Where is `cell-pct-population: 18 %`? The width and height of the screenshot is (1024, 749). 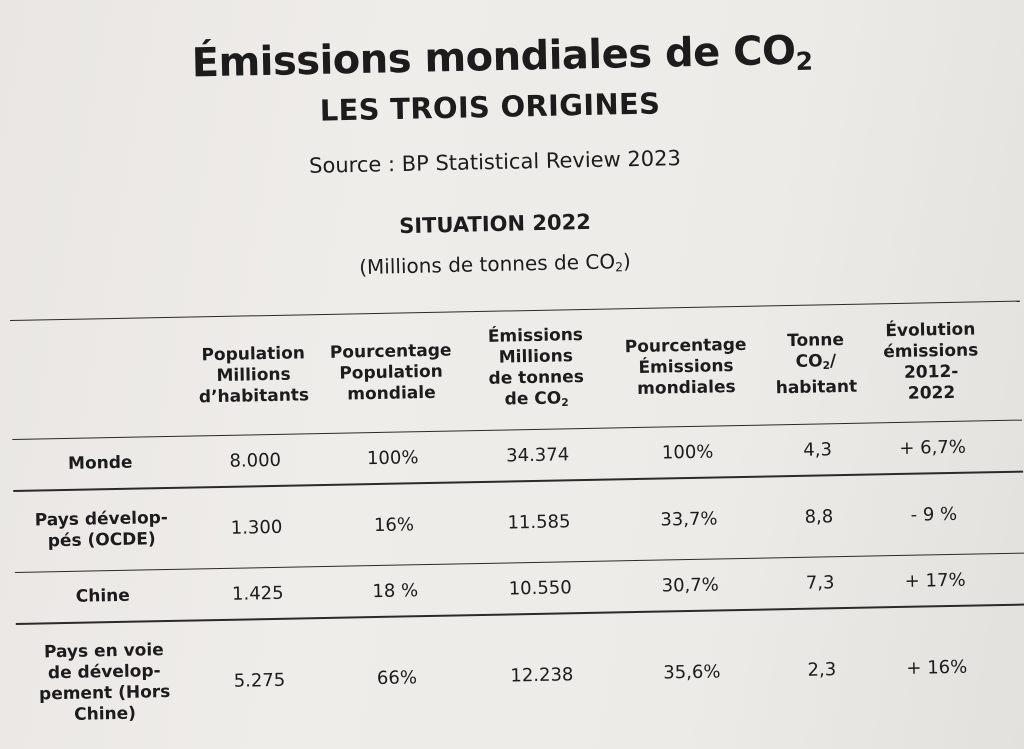
cell-pct-population: 18 % is located at coordinates (395, 590).